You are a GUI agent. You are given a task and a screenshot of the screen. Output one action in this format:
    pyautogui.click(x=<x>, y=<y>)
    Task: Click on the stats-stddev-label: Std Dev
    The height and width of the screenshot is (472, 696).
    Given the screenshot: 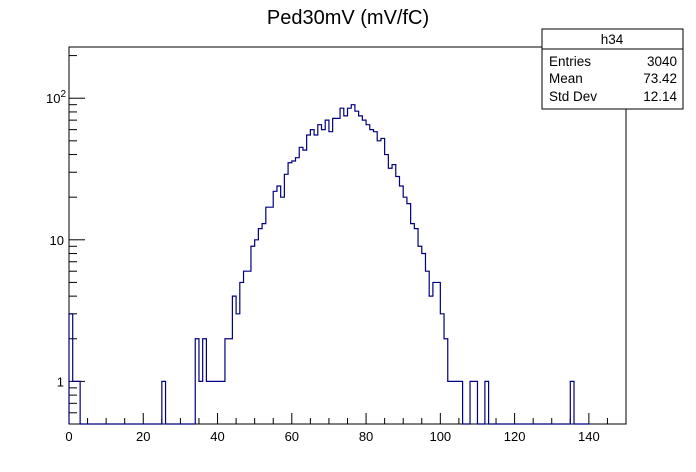 What is the action you would take?
    pyautogui.click(x=573, y=96)
    